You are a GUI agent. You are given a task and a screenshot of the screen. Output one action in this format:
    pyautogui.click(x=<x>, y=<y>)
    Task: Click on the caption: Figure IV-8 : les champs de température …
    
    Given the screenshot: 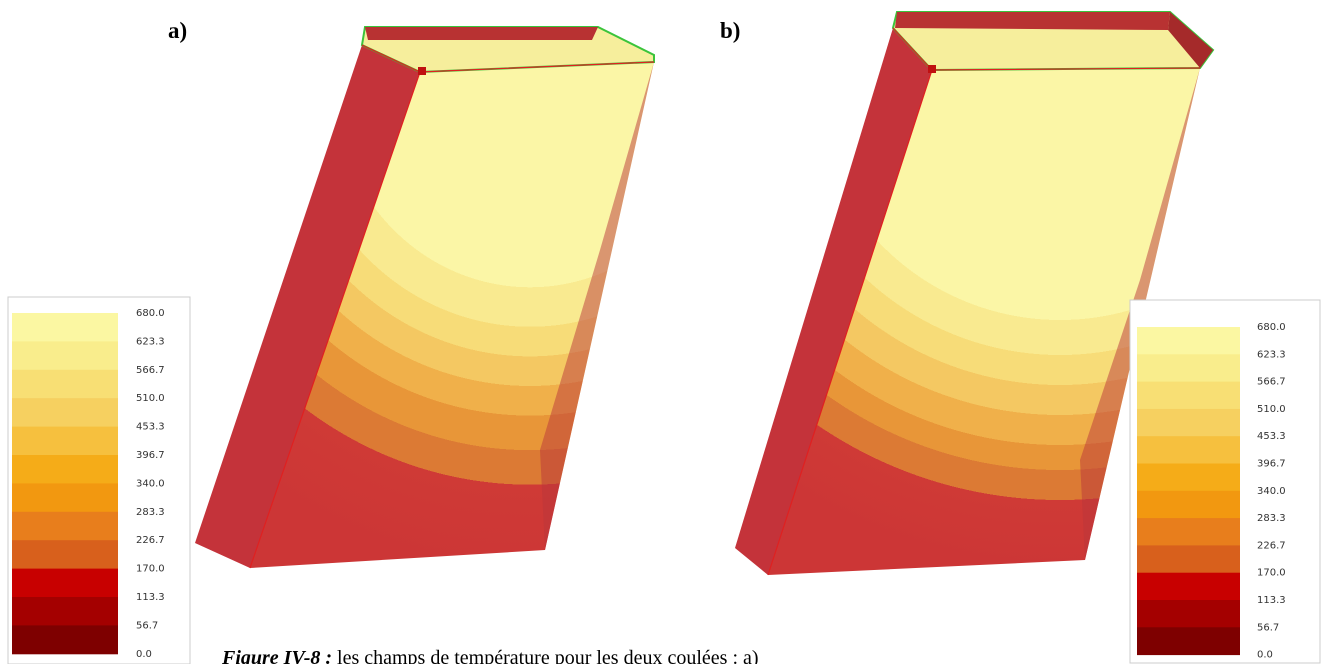 What is the action you would take?
    pyautogui.click(x=490, y=655)
    